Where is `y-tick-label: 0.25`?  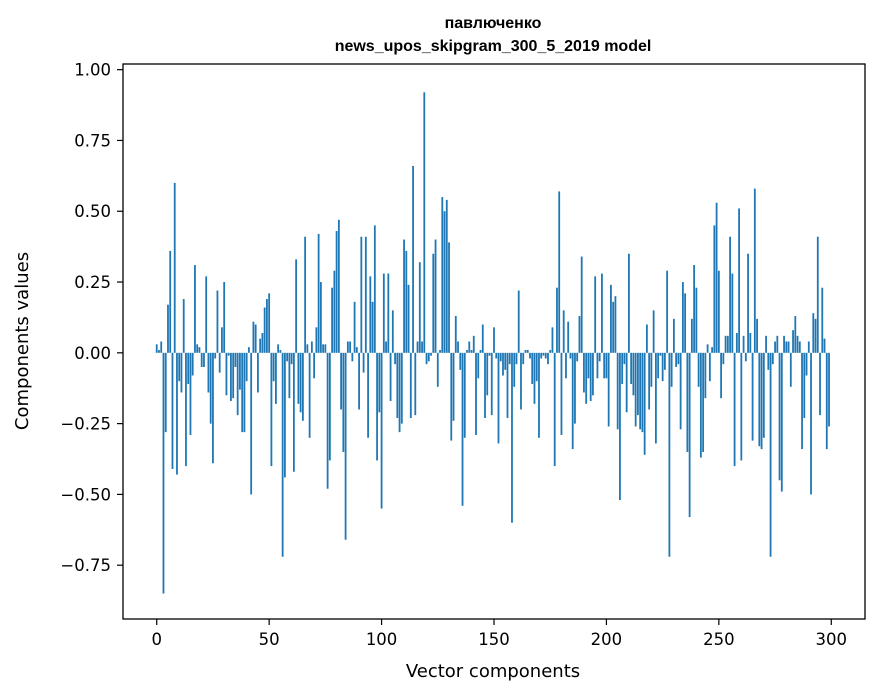
y-tick-label: 0.25 is located at coordinates (92, 282).